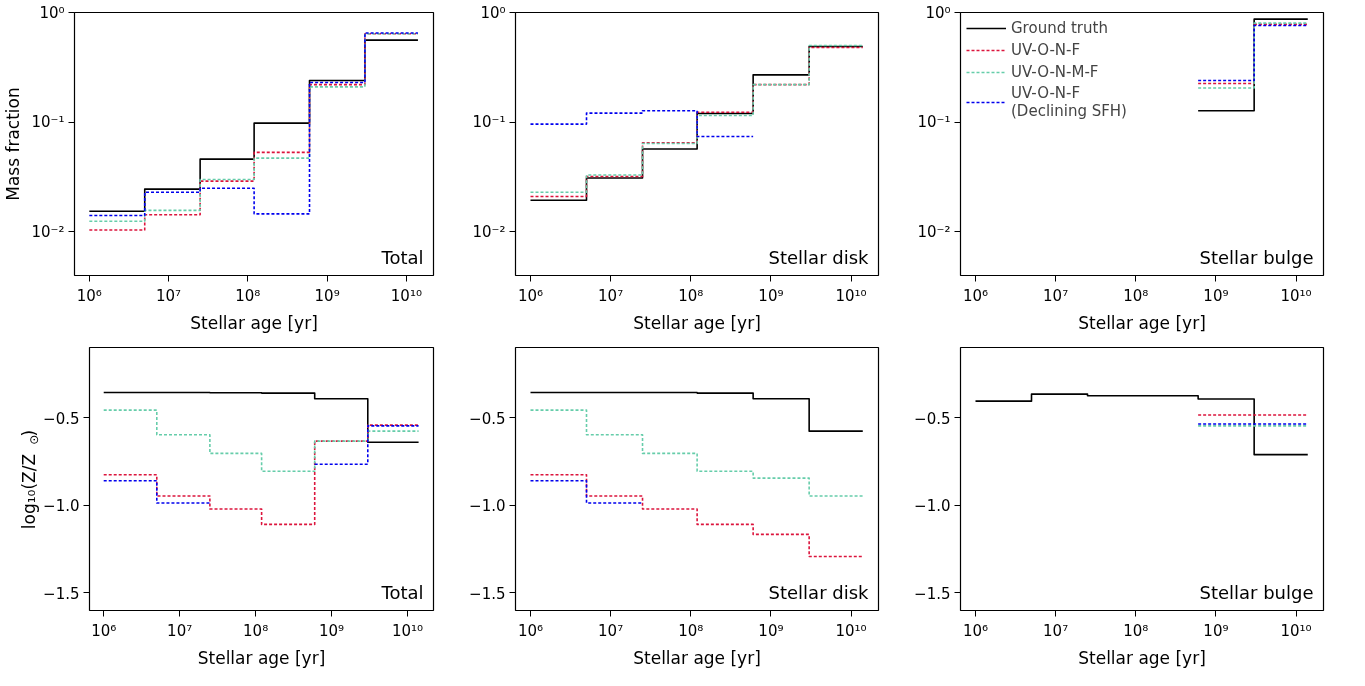  I want to click on legend-label: UV-O-N-M-F, so click(1055, 72).